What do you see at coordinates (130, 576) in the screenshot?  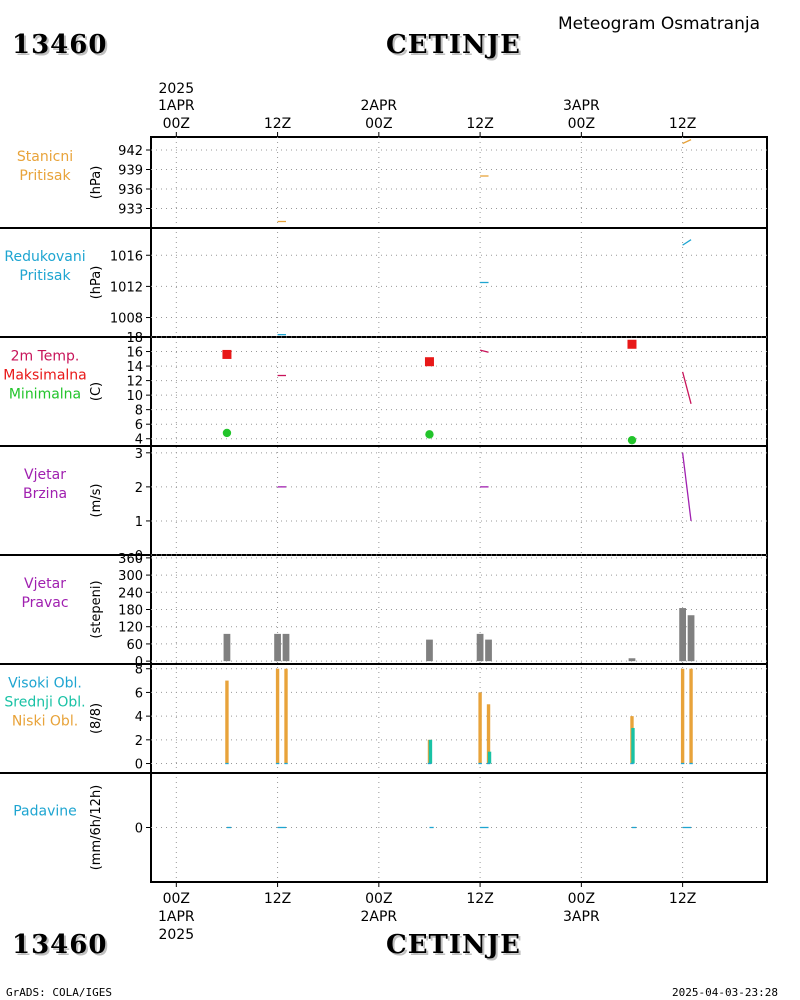 I see `tick-label-wind-direction: 300` at bounding box center [130, 576].